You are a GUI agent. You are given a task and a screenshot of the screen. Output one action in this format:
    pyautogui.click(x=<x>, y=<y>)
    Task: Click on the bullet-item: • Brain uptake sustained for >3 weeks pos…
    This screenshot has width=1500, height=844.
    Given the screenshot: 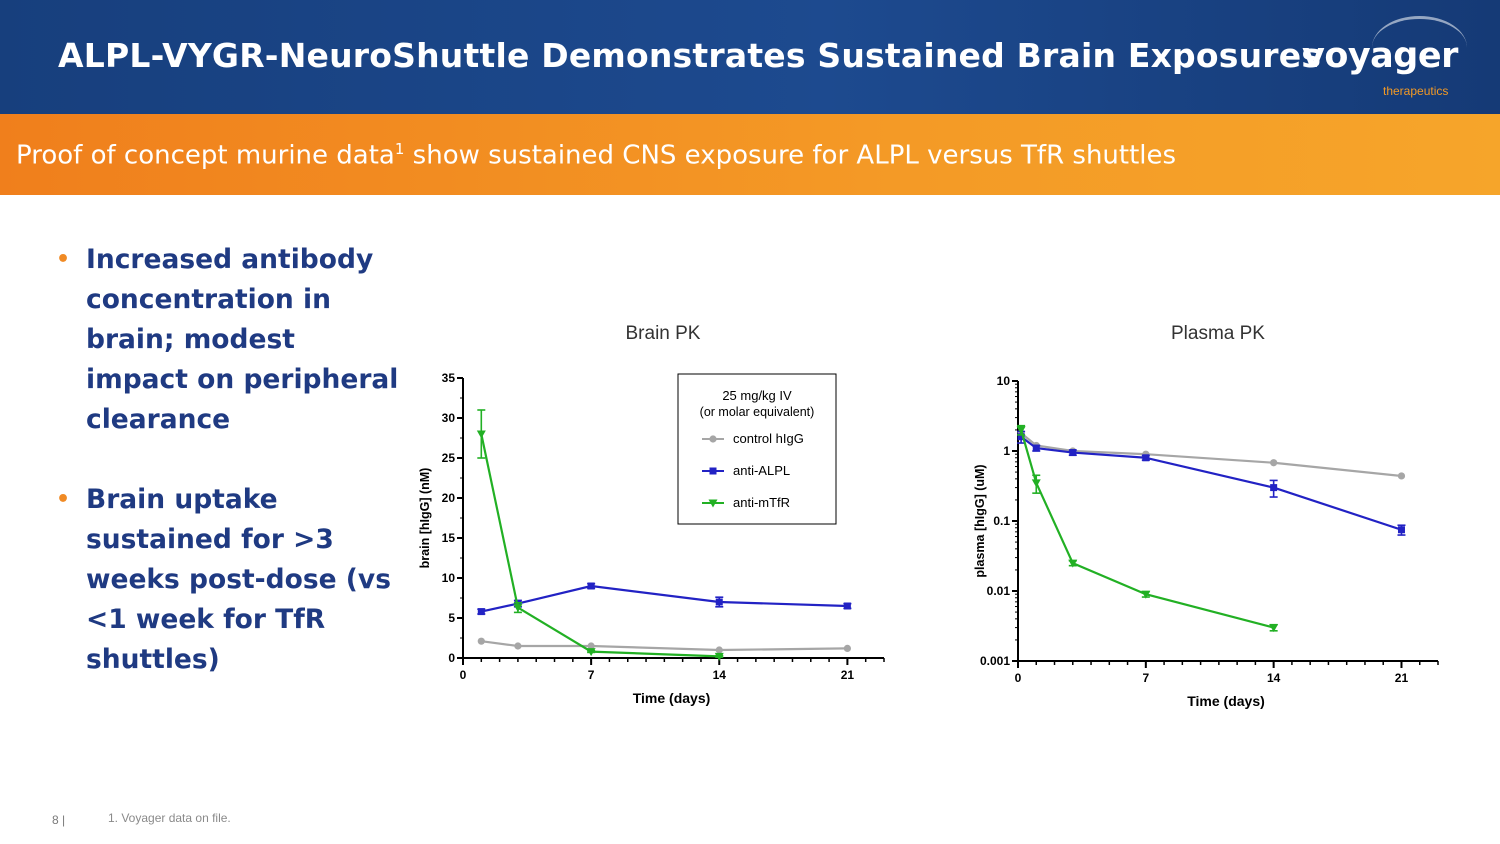 What is the action you would take?
    pyautogui.click(x=228, y=580)
    